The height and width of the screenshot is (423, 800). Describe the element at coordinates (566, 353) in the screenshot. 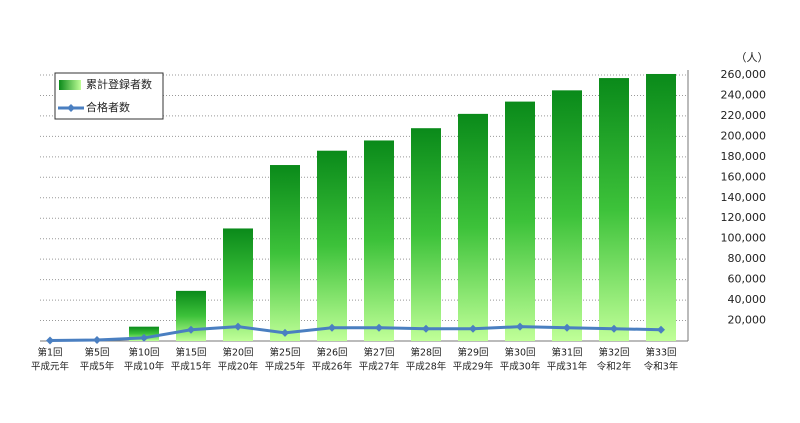

I see `x-tick-label: 第31回` at that location.